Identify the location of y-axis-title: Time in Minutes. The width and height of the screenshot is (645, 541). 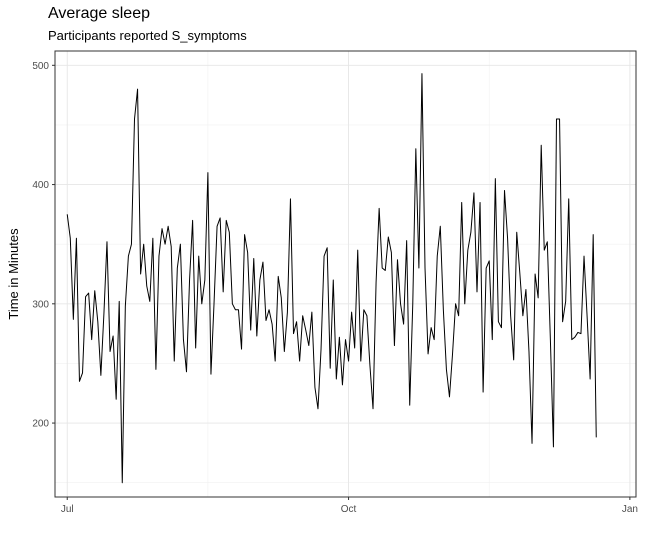
(13, 274).